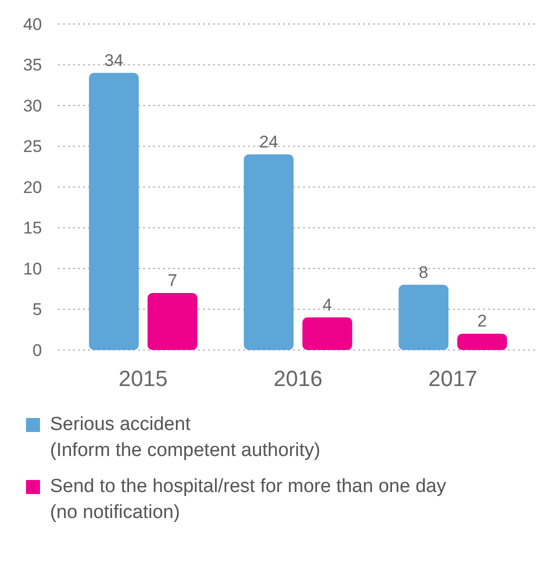 The height and width of the screenshot is (563, 556). I want to click on y-tick-label: 20, so click(32, 187).